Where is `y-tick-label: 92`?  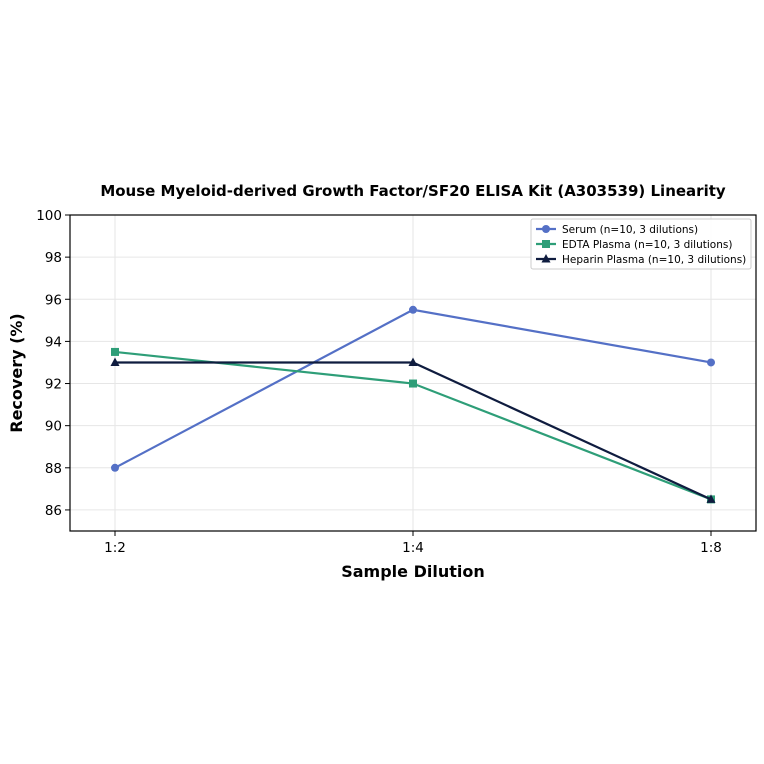 y-tick-label: 92 is located at coordinates (53, 385).